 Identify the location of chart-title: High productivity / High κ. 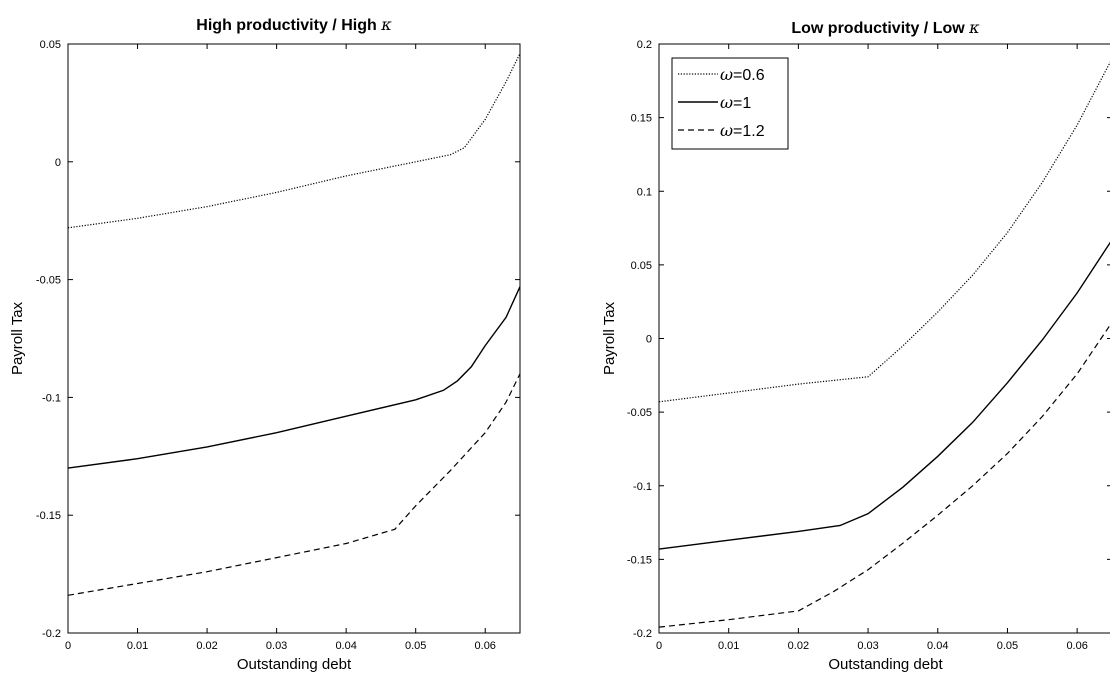
(294, 24).